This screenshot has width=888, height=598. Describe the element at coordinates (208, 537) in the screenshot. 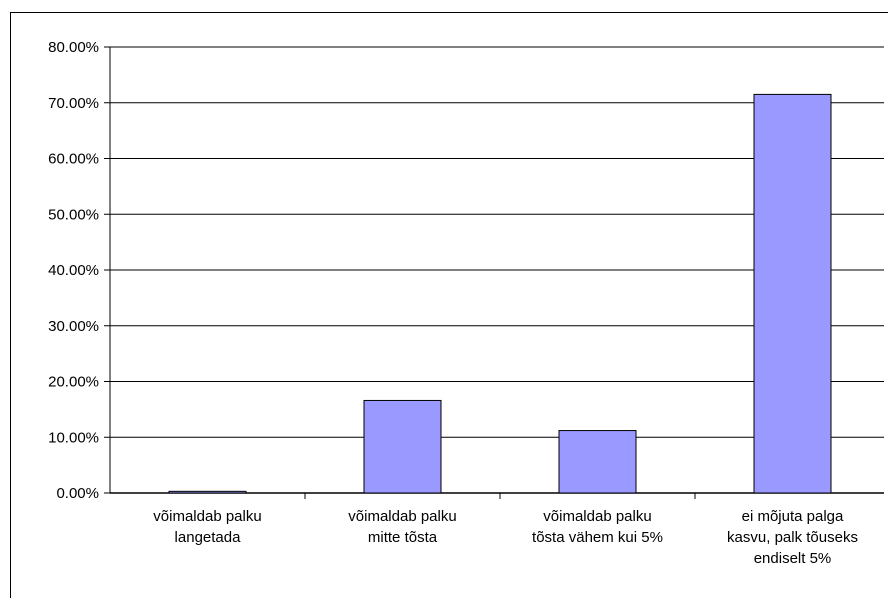

I see `x-tick-label-line: langetada` at that location.